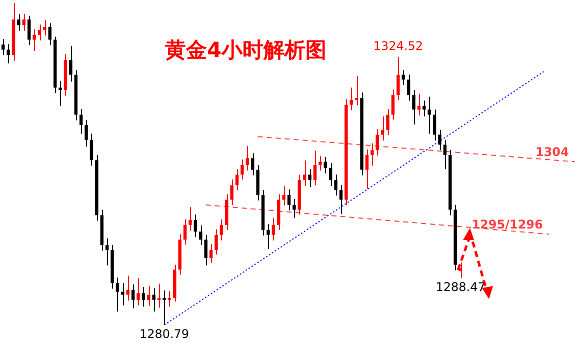  What do you see at coordinates (398, 45) in the screenshot?
I see `annotation: 1324.52` at bounding box center [398, 45].